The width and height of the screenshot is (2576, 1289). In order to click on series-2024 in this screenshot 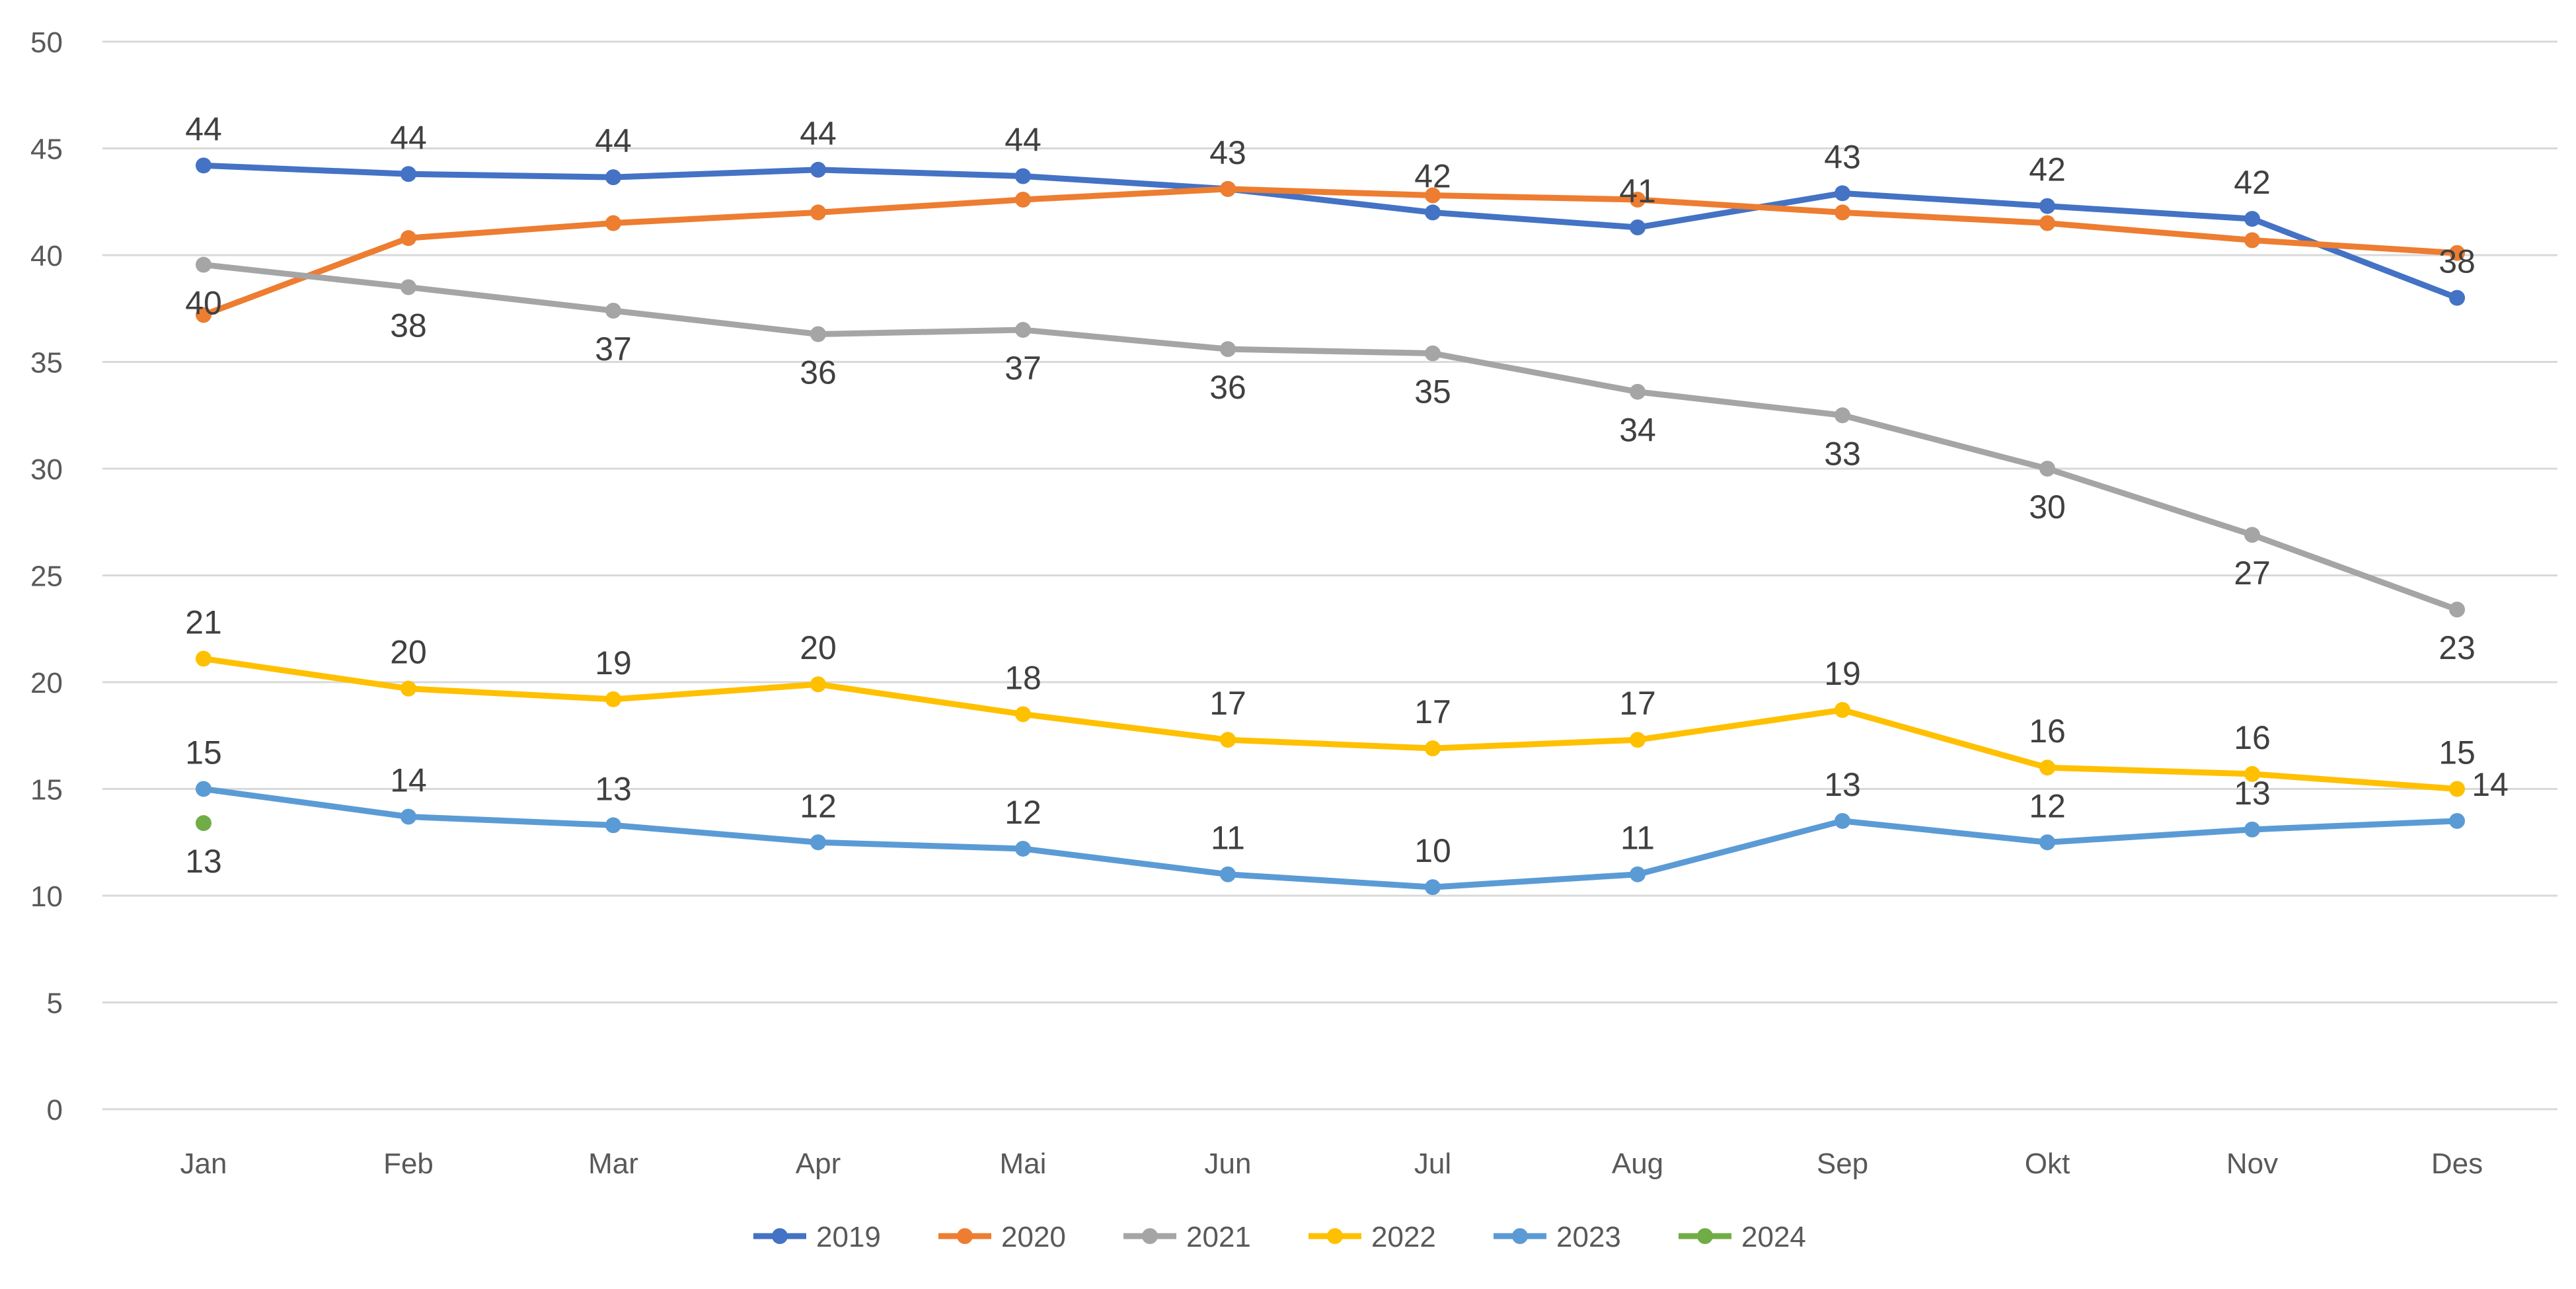, I will do `click(204, 823)`.